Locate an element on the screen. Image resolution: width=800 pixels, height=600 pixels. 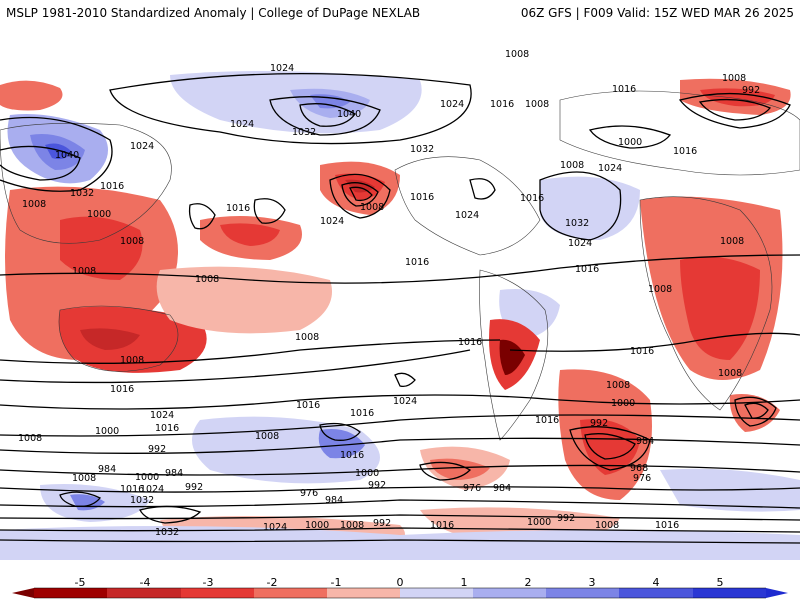
colorbar-tick-label: -2 is located at coordinates (272, 582).